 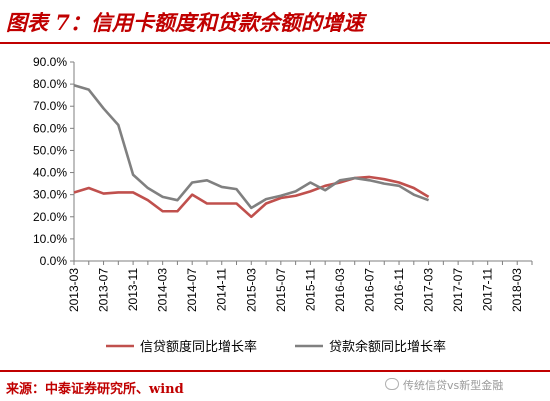 What do you see at coordinates (275, 371) in the screenshot?
I see `source-divider` at bounding box center [275, 371].